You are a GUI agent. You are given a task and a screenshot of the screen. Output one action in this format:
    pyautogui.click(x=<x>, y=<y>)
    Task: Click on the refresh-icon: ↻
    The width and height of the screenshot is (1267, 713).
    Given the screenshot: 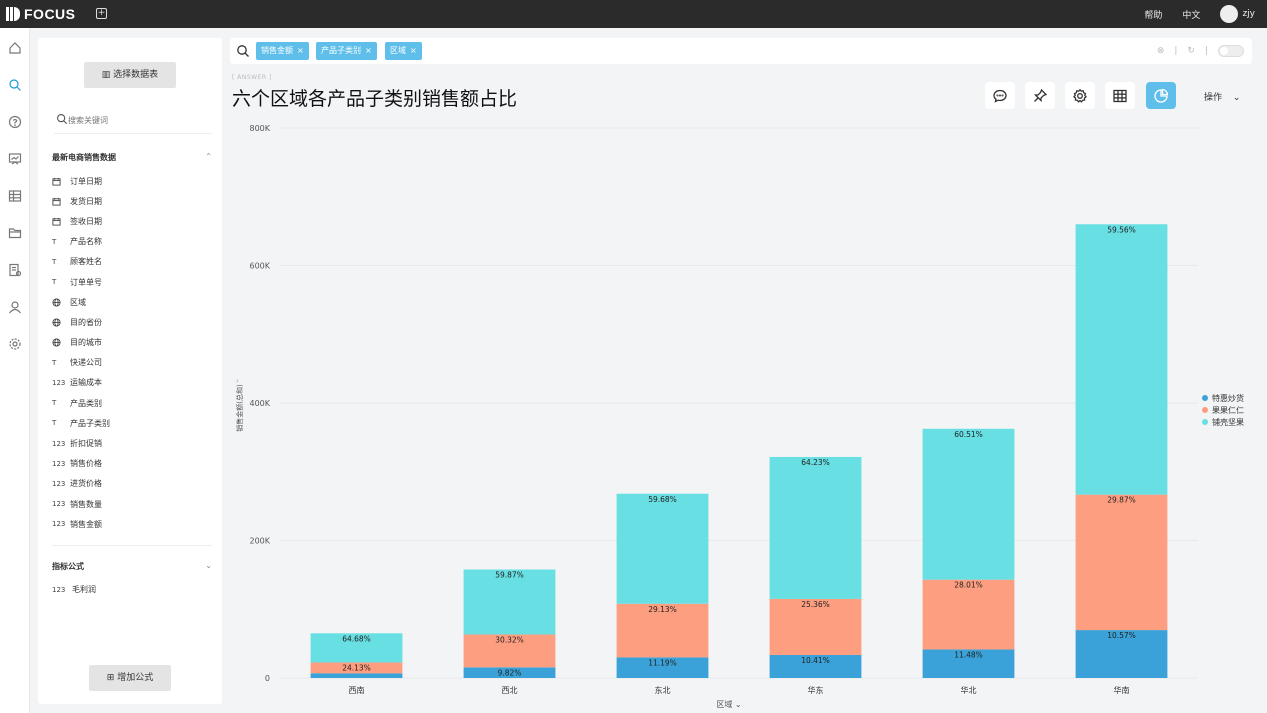 What is the action you would take?
    pyautogui.click(x=1191, y=51)
    